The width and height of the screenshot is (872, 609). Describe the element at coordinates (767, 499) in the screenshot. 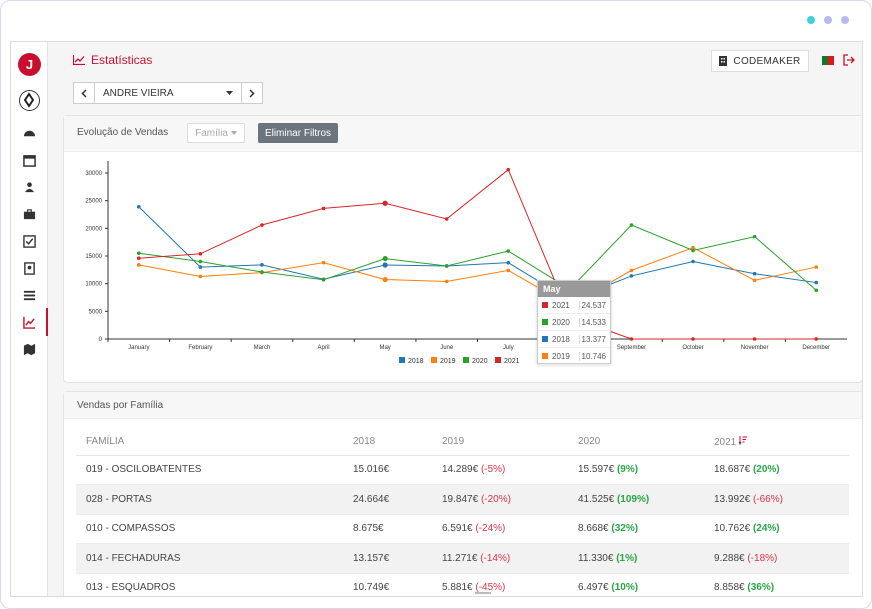

I see `change-2021: (-66%)` at that location.